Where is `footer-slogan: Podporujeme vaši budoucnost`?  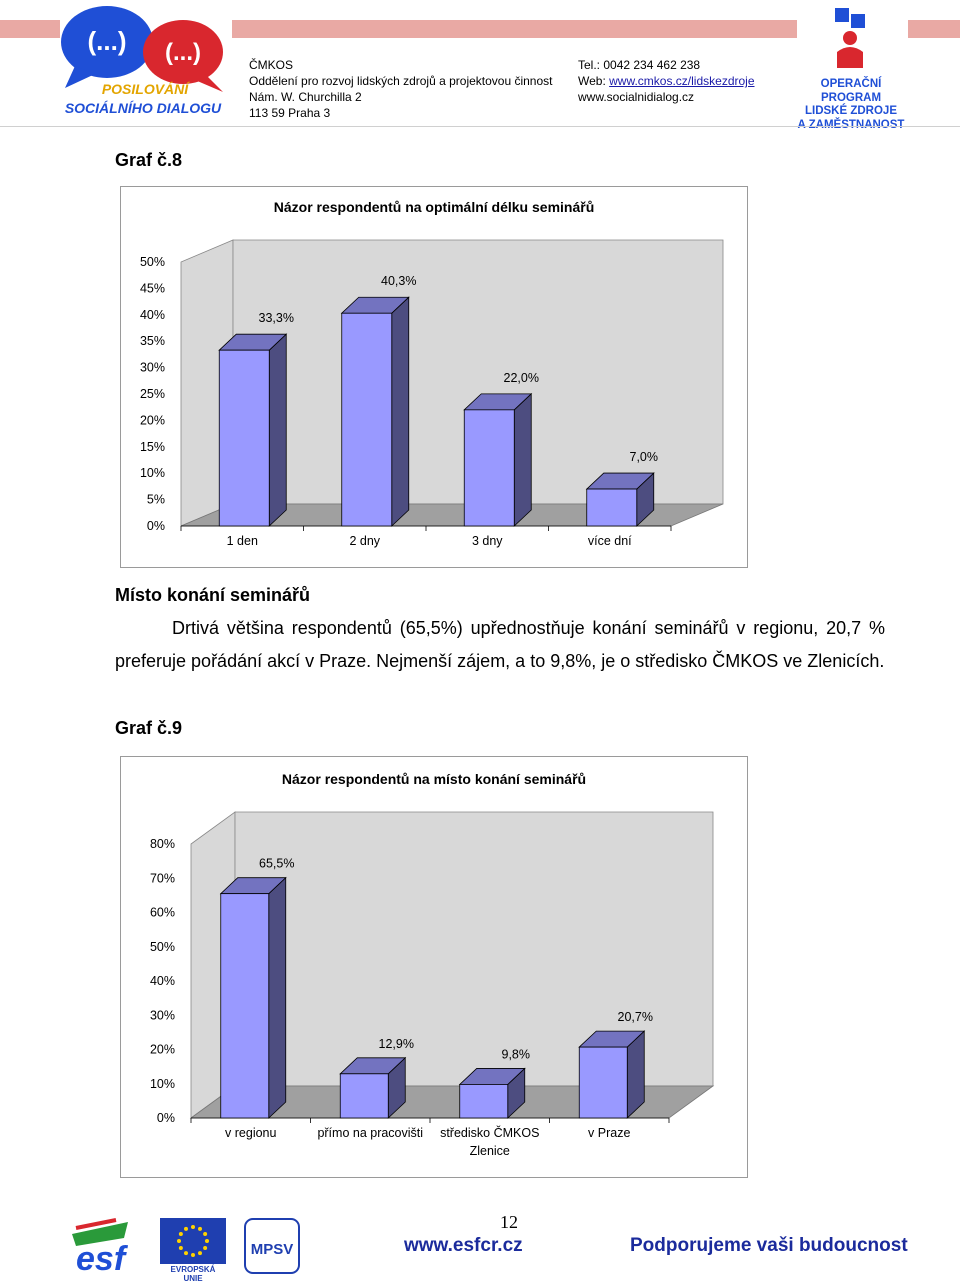 footer-slogan: Podporujeme vaši budoucnost is located at coordinates (769, 1245).